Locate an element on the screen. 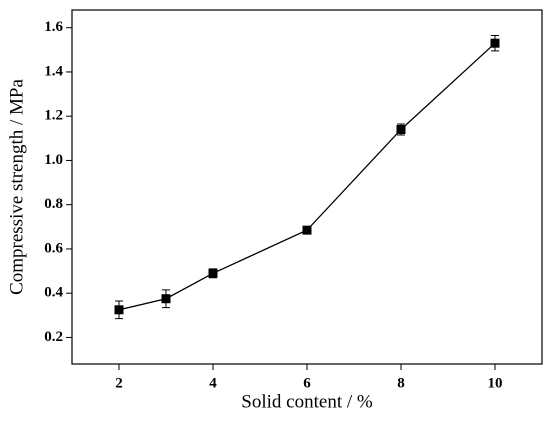  y-tick-label: 1.4 is located at coordinates (53, 71).